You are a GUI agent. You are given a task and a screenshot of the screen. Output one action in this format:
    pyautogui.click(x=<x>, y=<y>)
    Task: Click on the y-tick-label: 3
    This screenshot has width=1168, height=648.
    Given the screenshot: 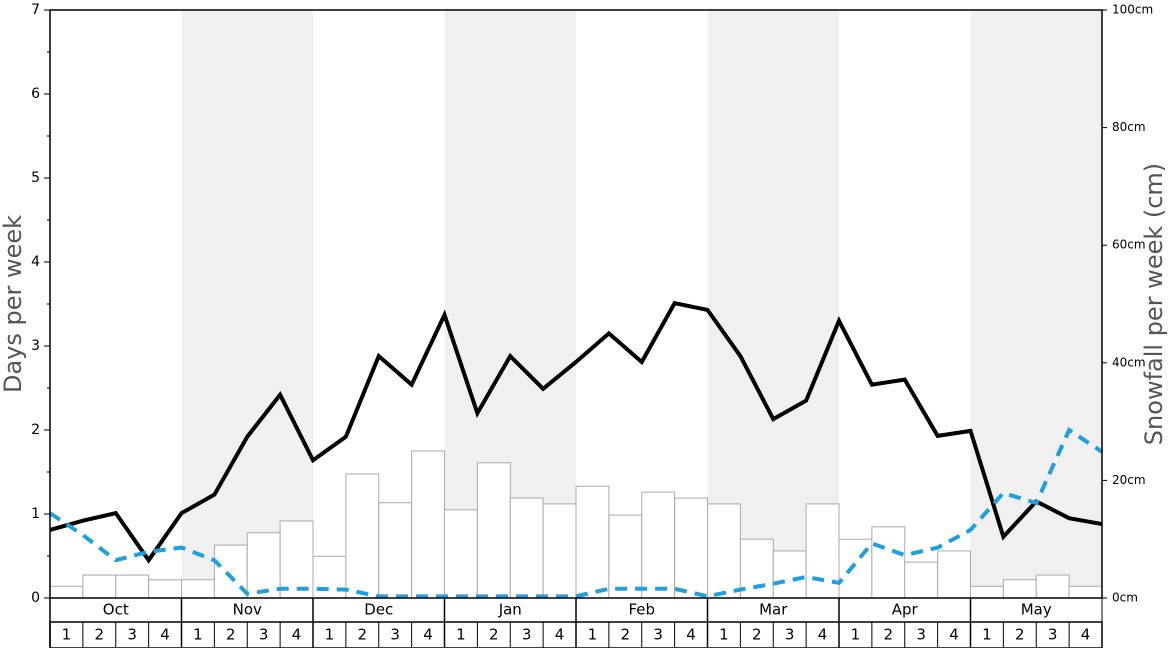 What is the action you would take?
    pyautogui.click(x=35, y=346)
    